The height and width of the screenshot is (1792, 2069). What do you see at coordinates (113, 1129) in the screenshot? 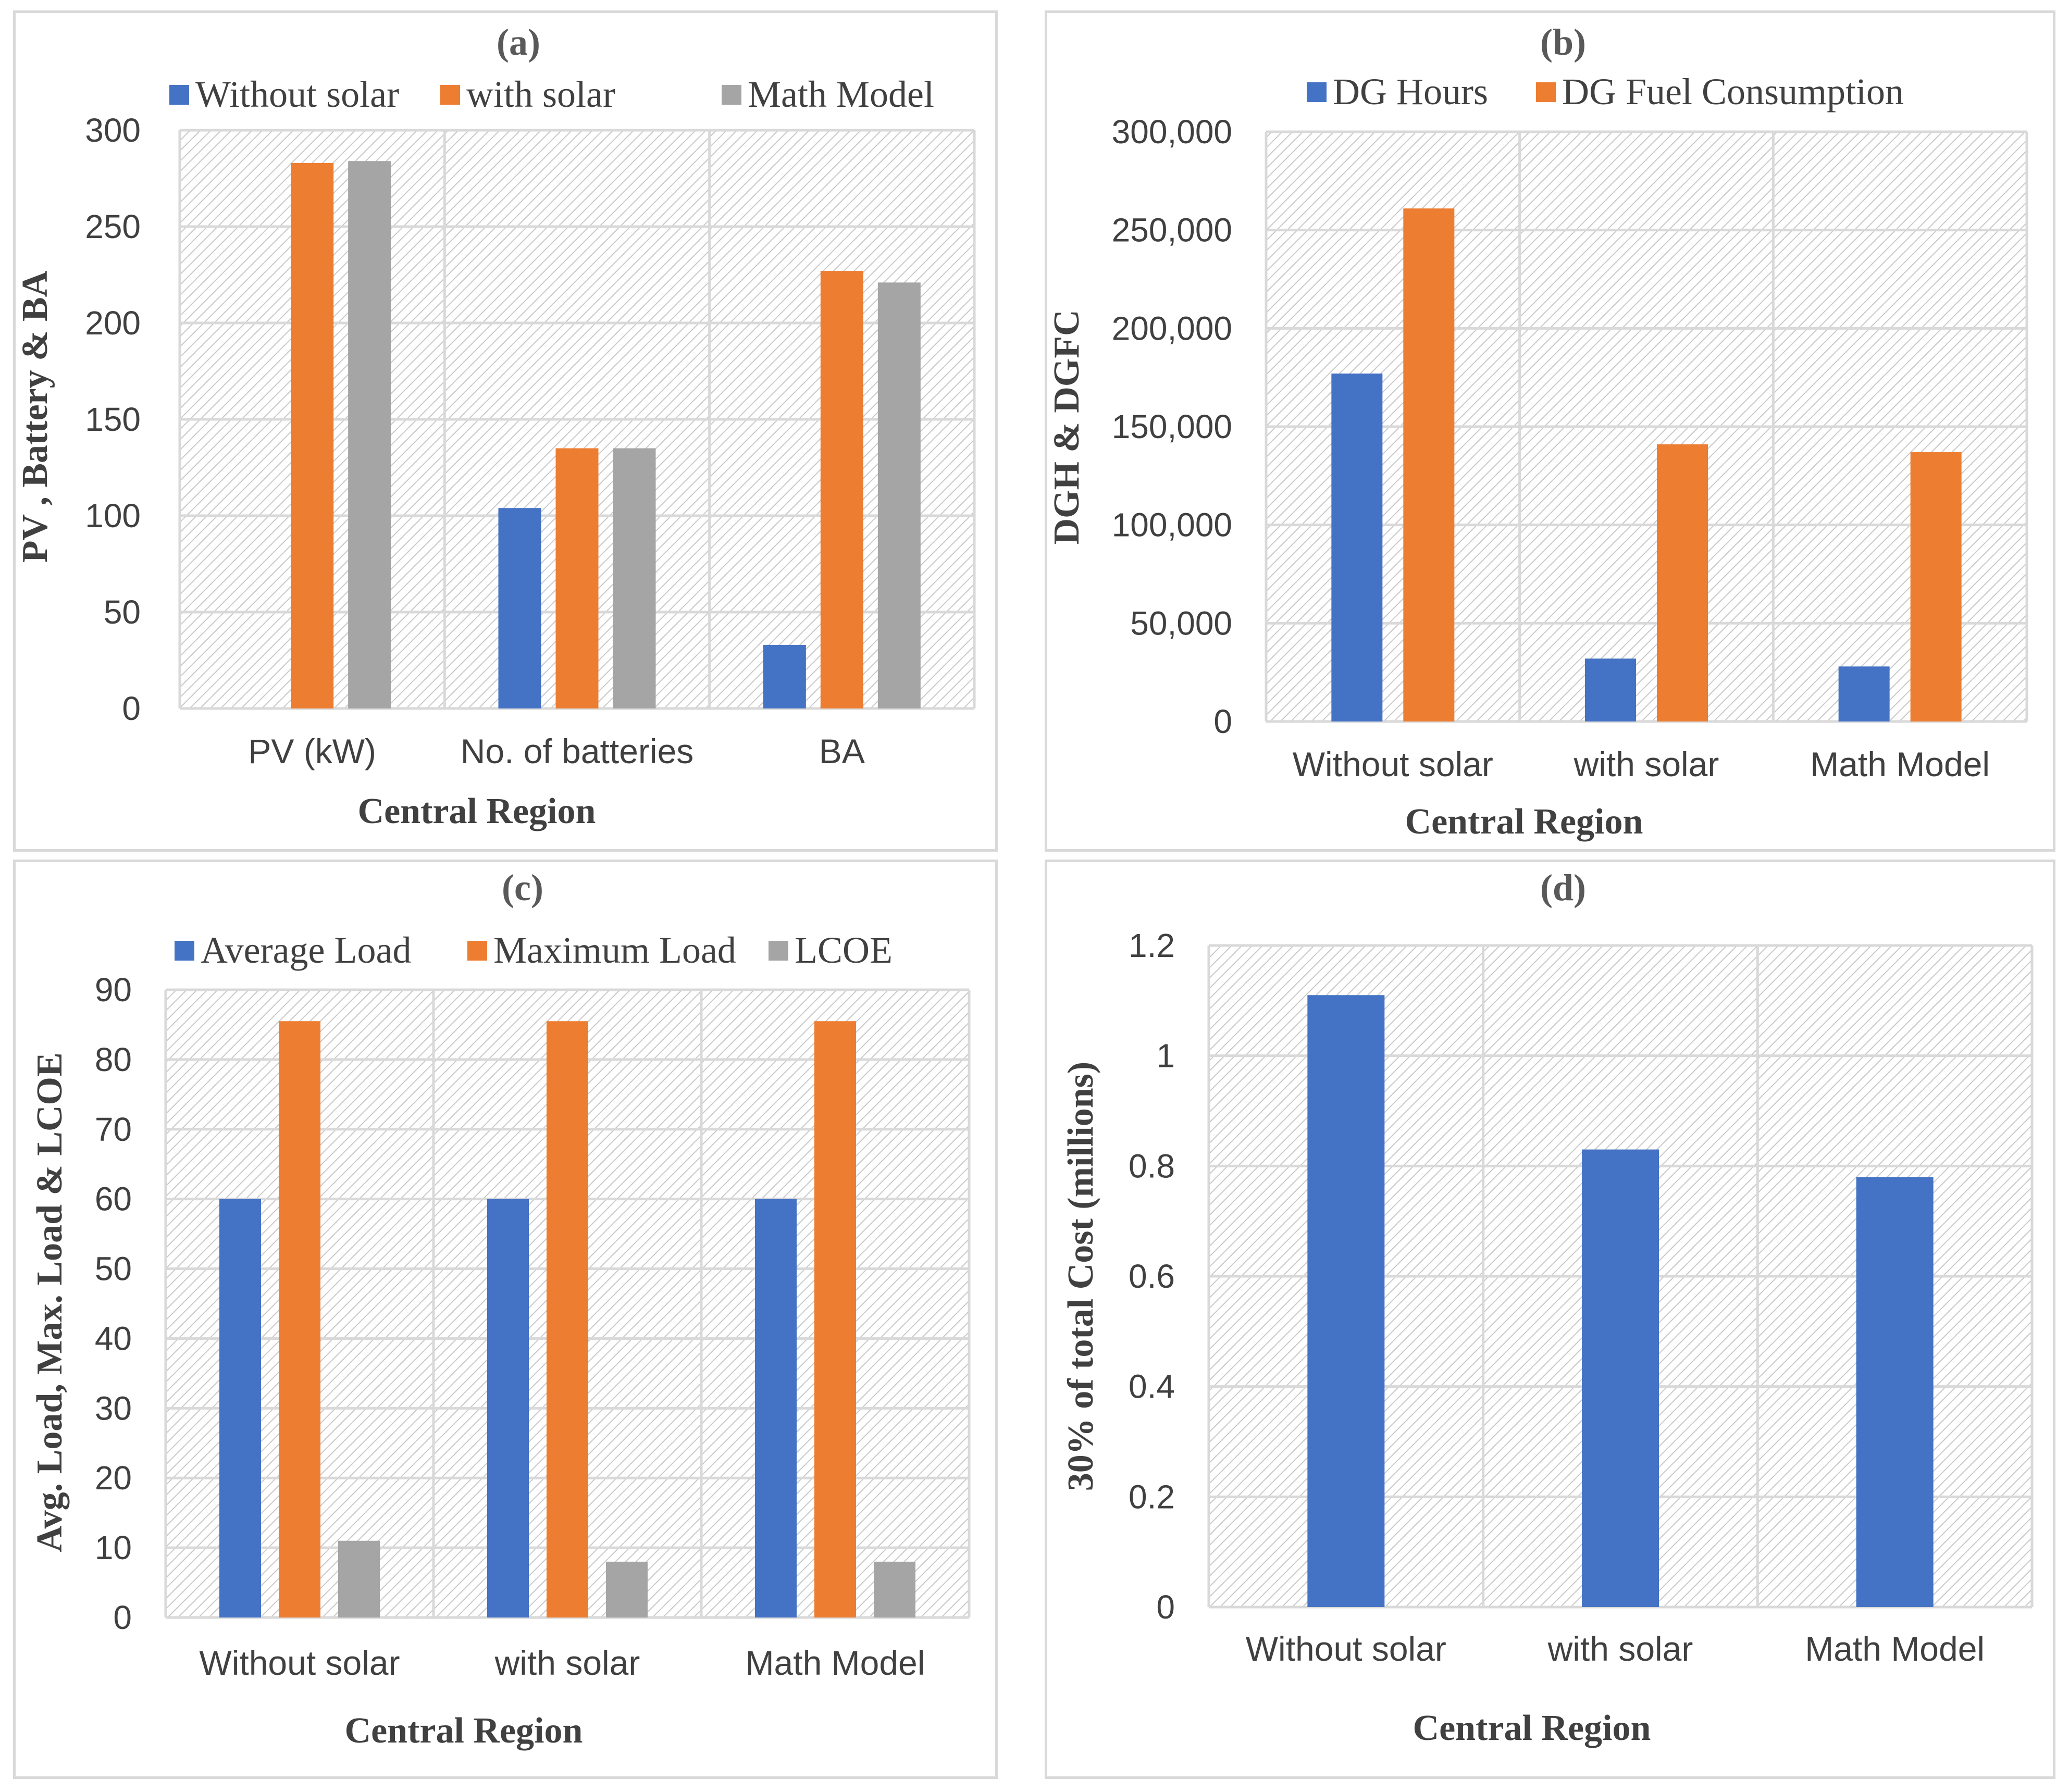
I see `y-tick-label-c: 70` at bounding box center [113, 1129].